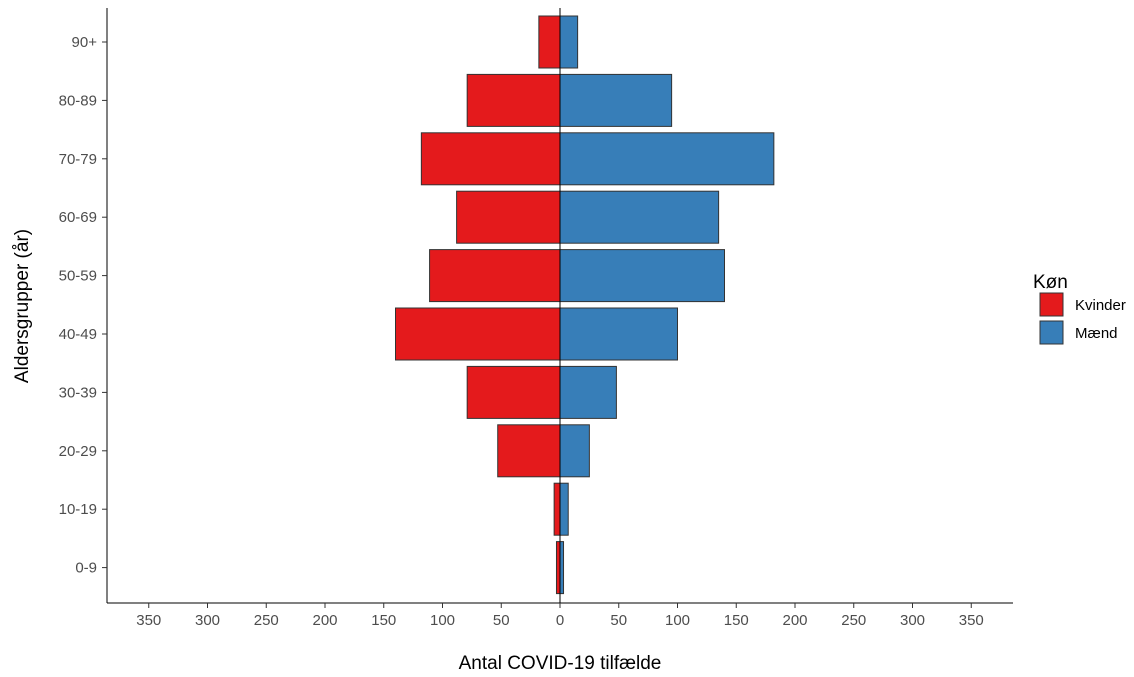 The width and height of the screenshot is (1134, 677). I want to click on y-axis-title: Aldersgrupper (år), so click(22, 306).